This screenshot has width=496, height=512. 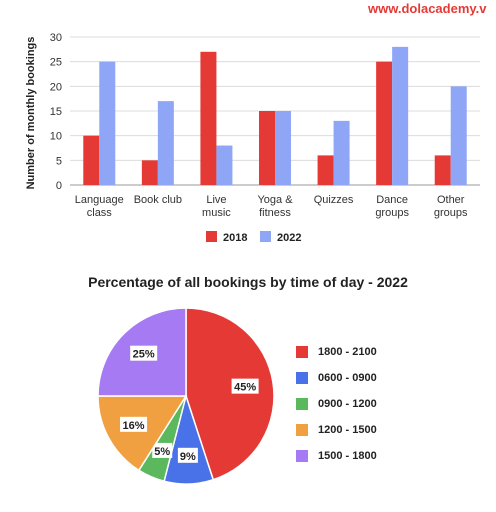 What do you see at coordinates (100, 213) in the screenshot?
I see `x-tick-label: class` at bounding box center [100, 213].